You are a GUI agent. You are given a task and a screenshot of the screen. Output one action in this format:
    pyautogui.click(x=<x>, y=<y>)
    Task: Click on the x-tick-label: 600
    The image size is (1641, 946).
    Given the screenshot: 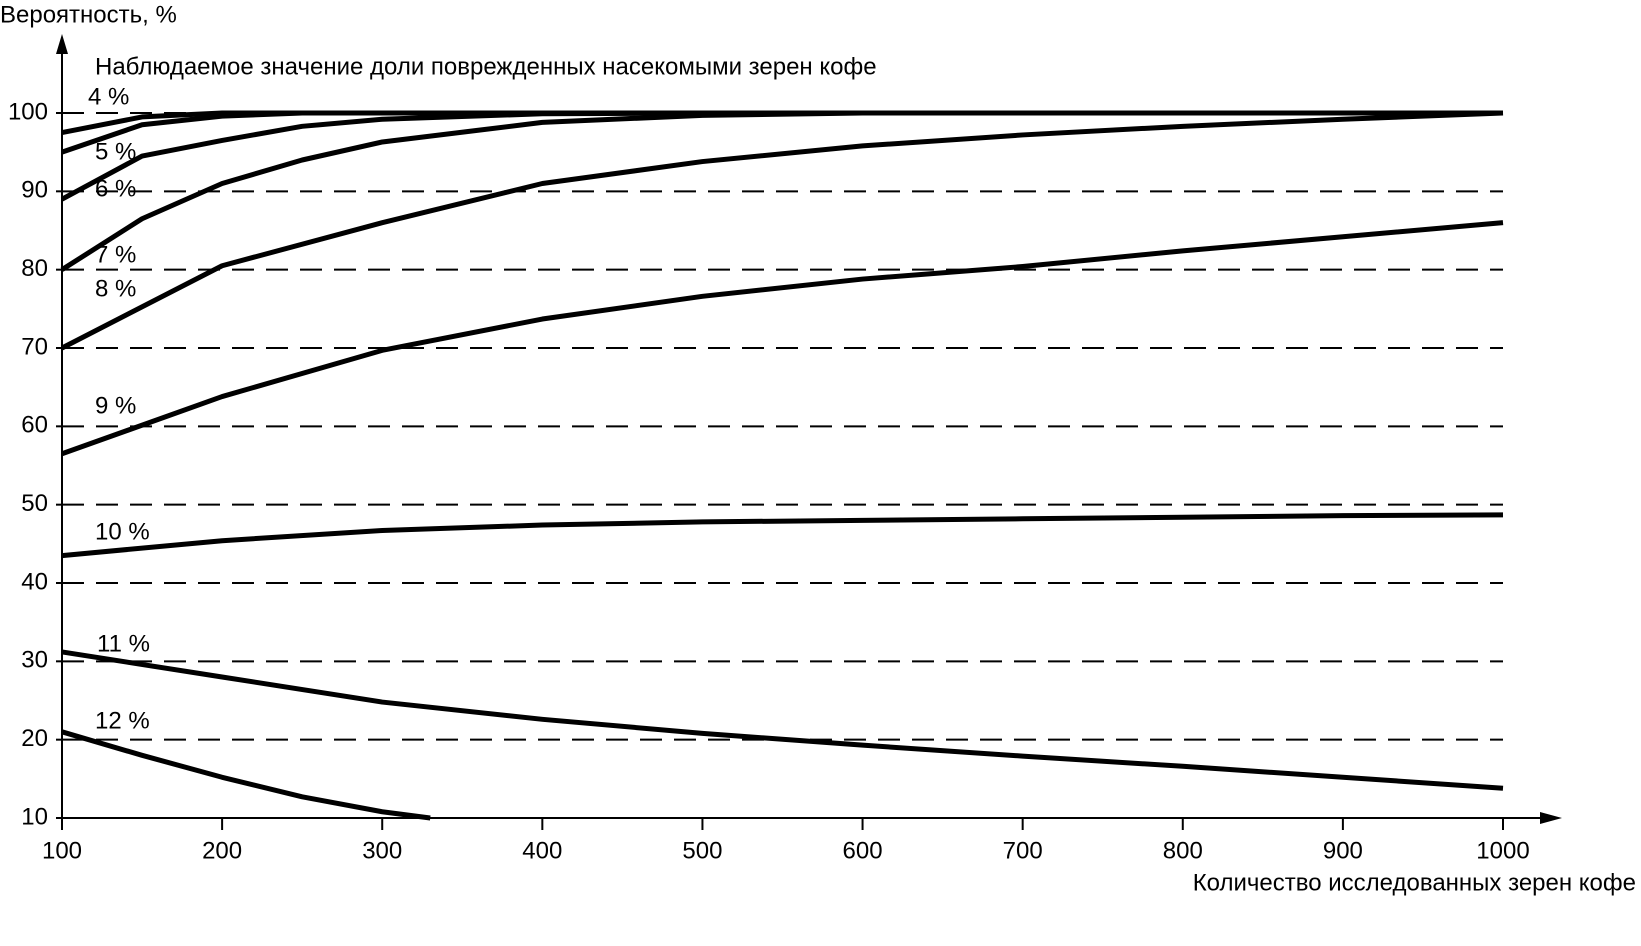 What is the action you would take?
    pyautogui.click(x=863, y=850)
    